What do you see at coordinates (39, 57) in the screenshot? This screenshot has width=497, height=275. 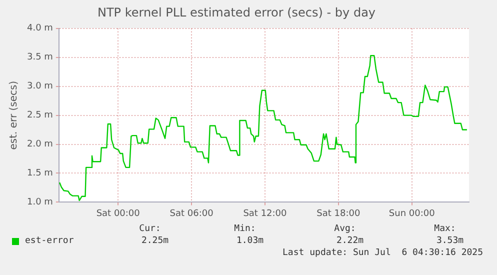 I see `y-tick-label: 3.5 m` at bounding box center [39, 57].